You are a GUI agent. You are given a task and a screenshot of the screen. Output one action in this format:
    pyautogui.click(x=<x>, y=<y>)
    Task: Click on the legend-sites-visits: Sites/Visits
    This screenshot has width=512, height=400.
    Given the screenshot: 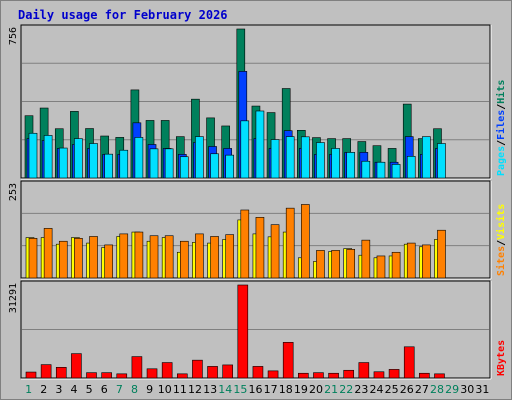 What is the action you would take?
    pyautogui.click(x=501, y=240)
    